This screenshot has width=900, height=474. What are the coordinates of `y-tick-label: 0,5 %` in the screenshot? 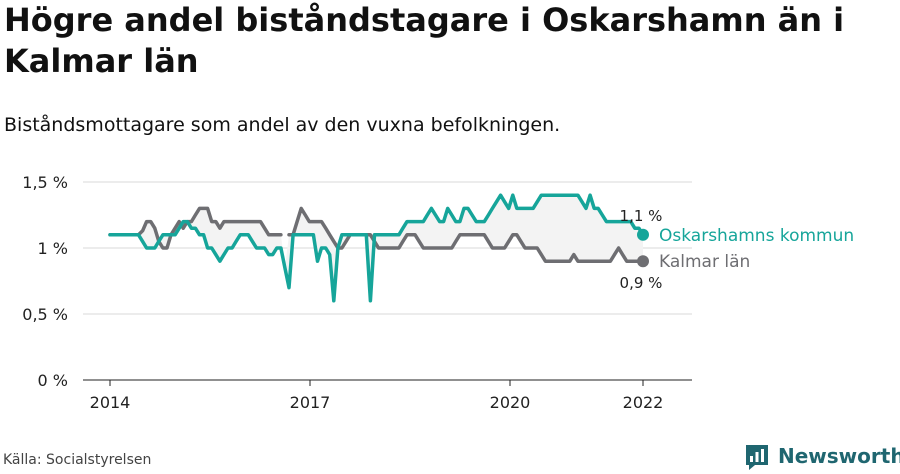 It's located at (45, 314).